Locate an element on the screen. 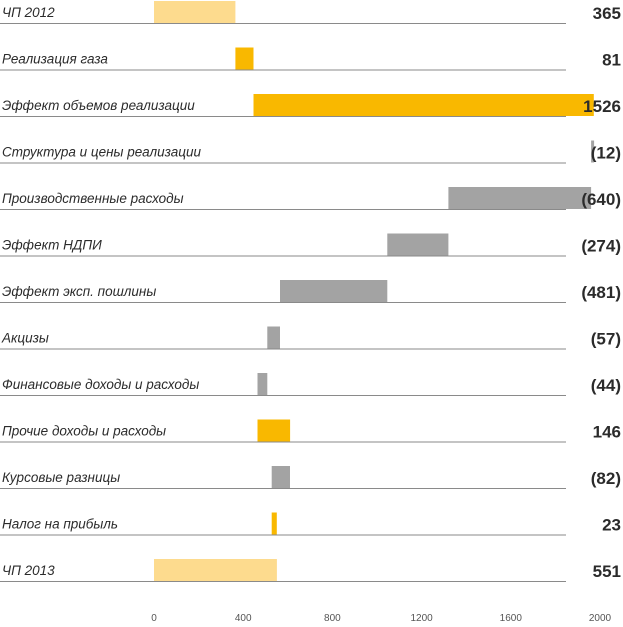  chart-row: Акцизы (57) is located at coordinates (310, 338).